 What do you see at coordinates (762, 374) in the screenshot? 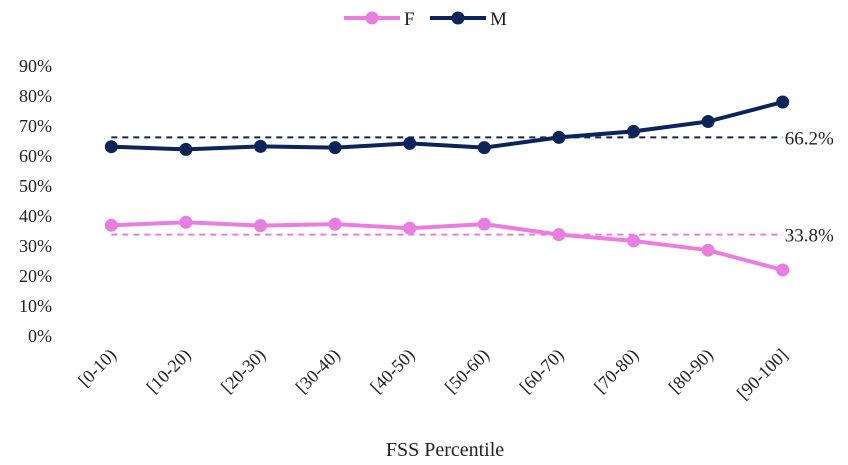
I see `x-tick-label: [90-100]` at bounding box center [762, 374].